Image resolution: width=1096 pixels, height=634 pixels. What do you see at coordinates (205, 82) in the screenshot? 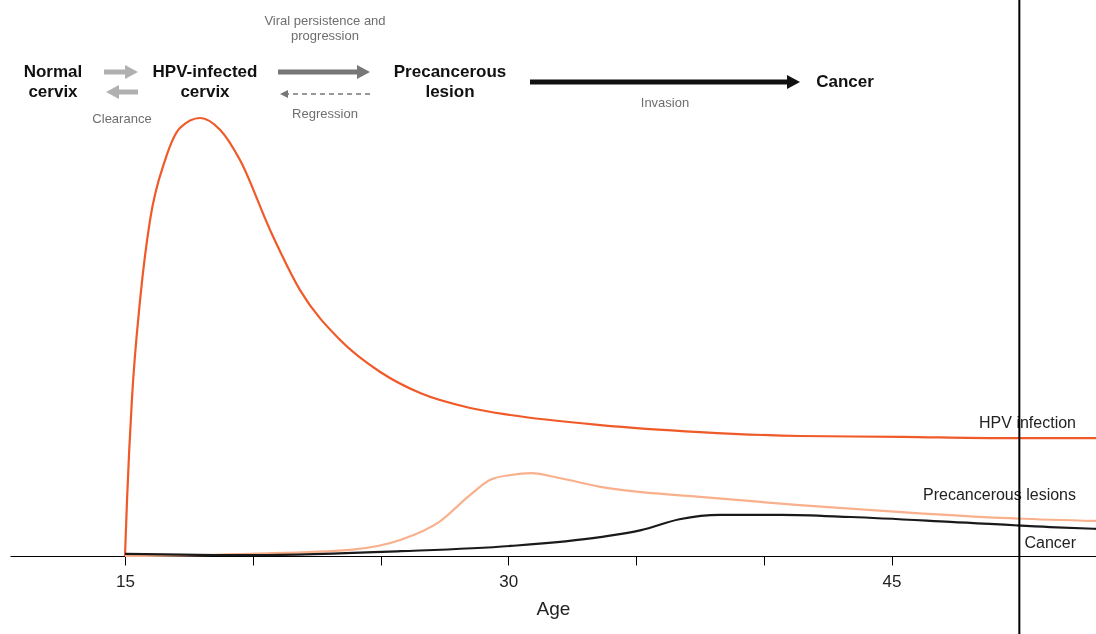
I see `text: HPV-infected cervix` at bounding box center [205, 82].